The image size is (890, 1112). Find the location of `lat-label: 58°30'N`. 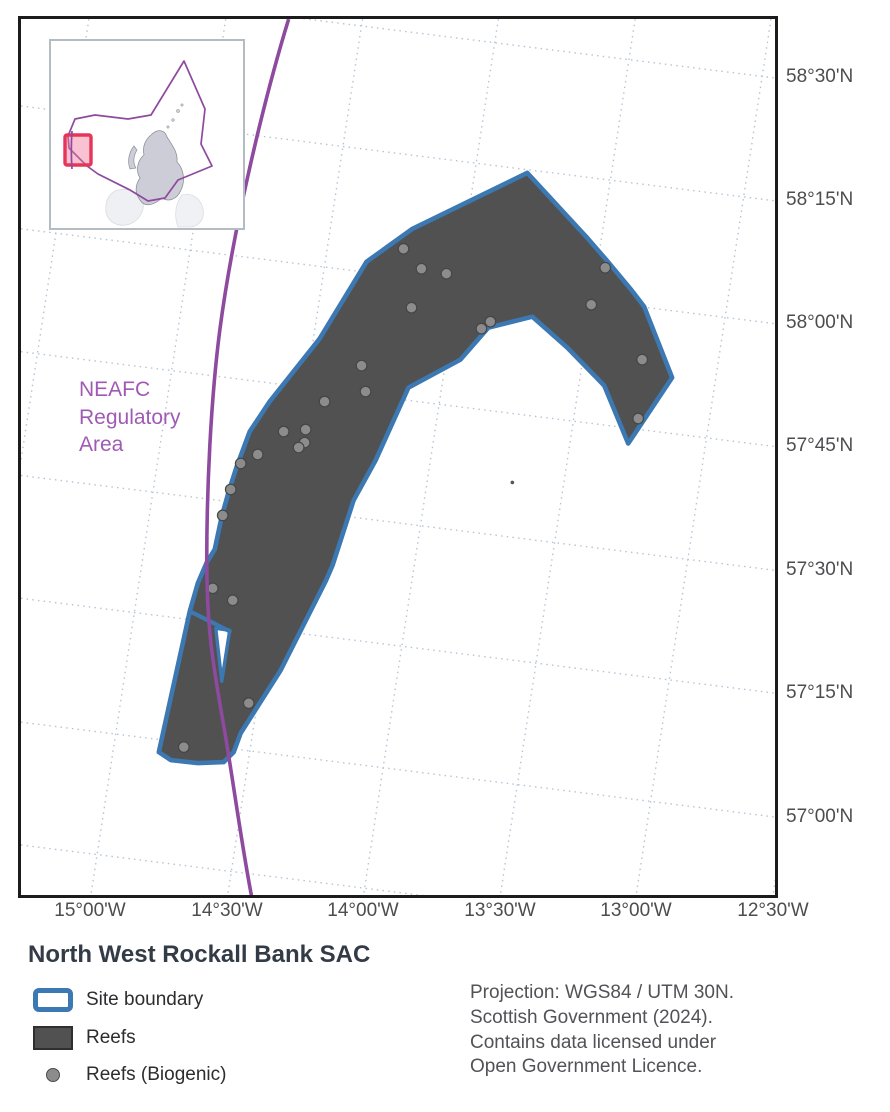

lat-label: 58°30'N is located at coordinates (820, 76).